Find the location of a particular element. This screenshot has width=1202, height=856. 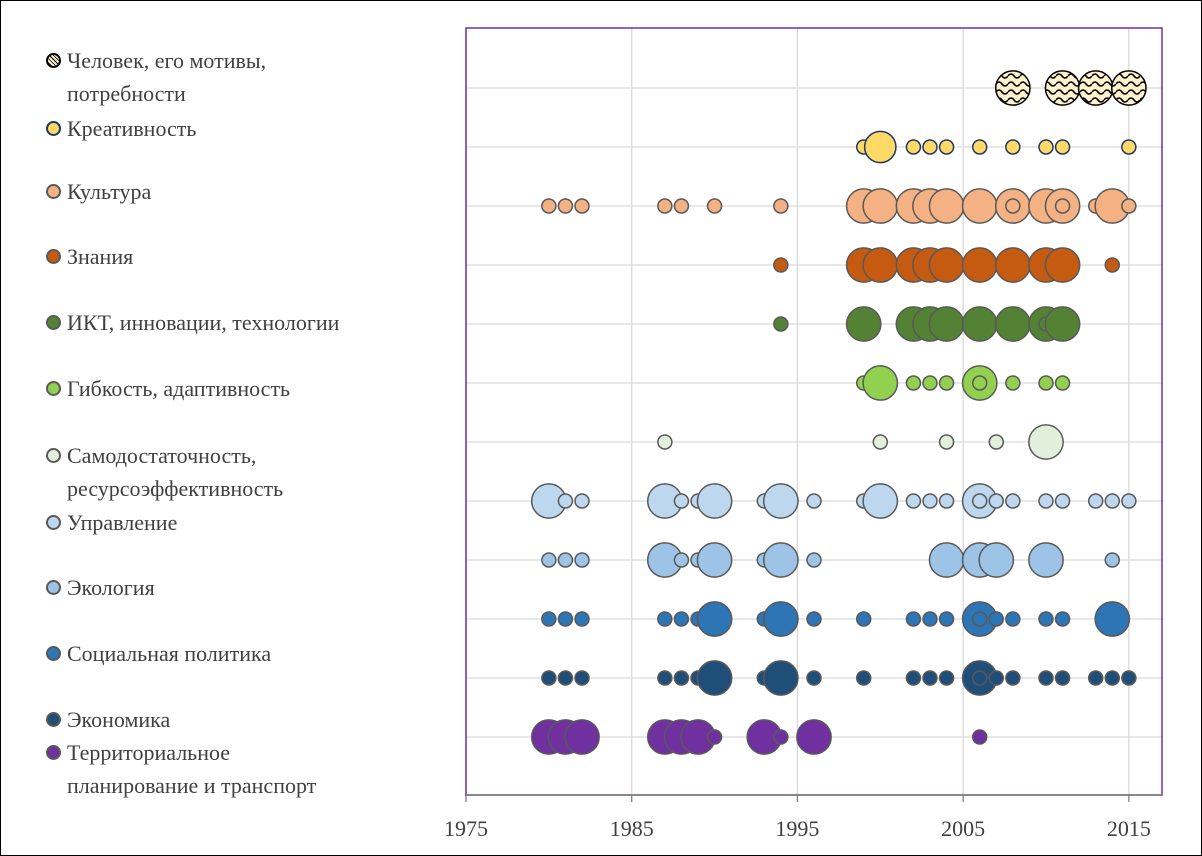

x-tick-label: 1985 is located at coordinates (632, 828).